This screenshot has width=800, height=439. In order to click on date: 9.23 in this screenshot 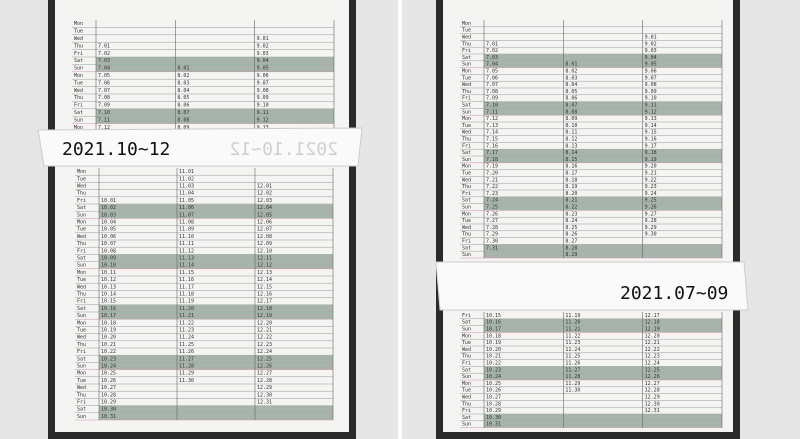, I will do `click(651, 187)`.